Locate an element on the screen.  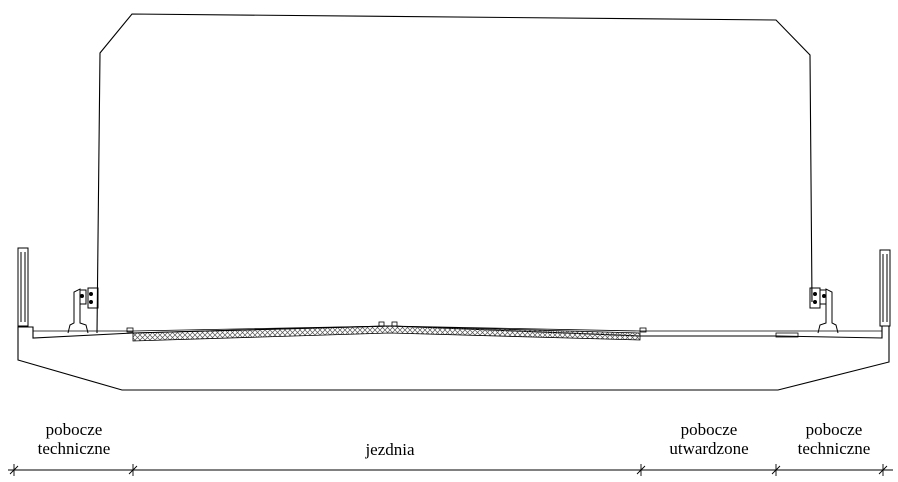
road-marker-right is located at coordinates (643, 330).